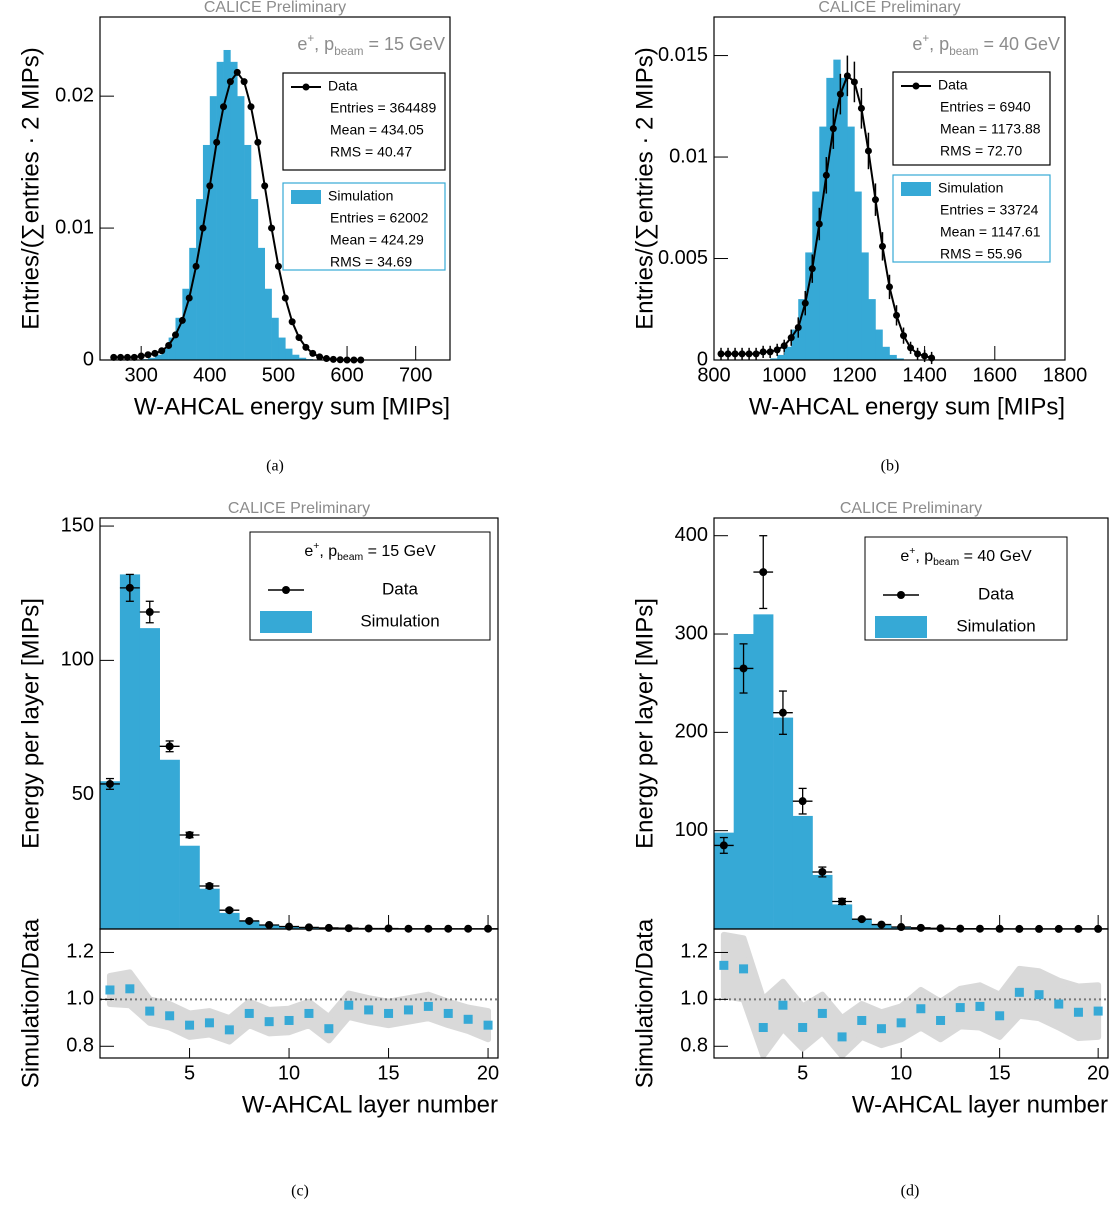  Describe the element at coordinates (300, 1191) in the screenshot. I see `caption: (c)` at that location.